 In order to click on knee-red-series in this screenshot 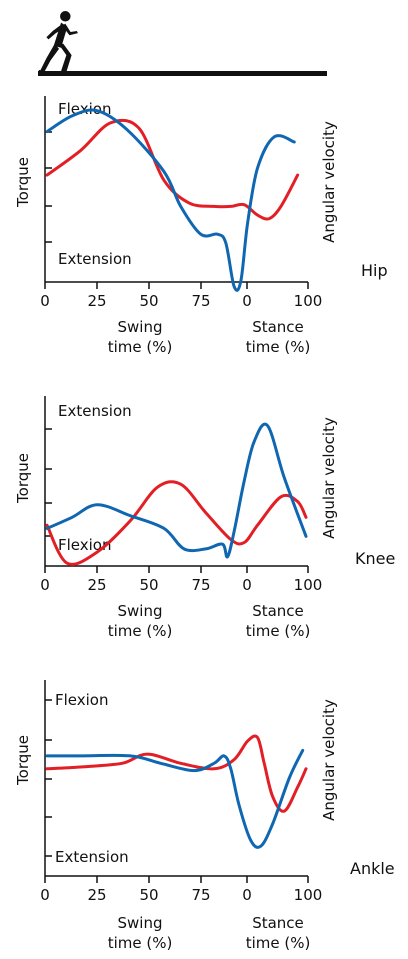, I will do `click(176, 523)`.